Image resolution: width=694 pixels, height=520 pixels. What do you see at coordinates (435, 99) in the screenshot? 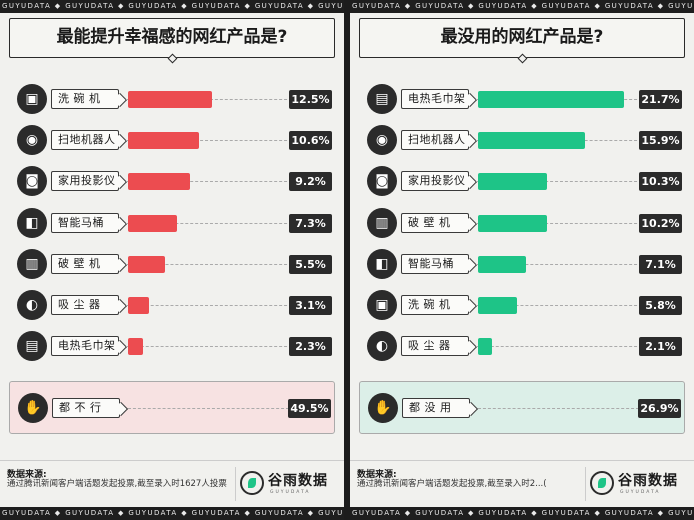
I see `bar-label: 电热毛巾架` at bounding box center [435, 99].